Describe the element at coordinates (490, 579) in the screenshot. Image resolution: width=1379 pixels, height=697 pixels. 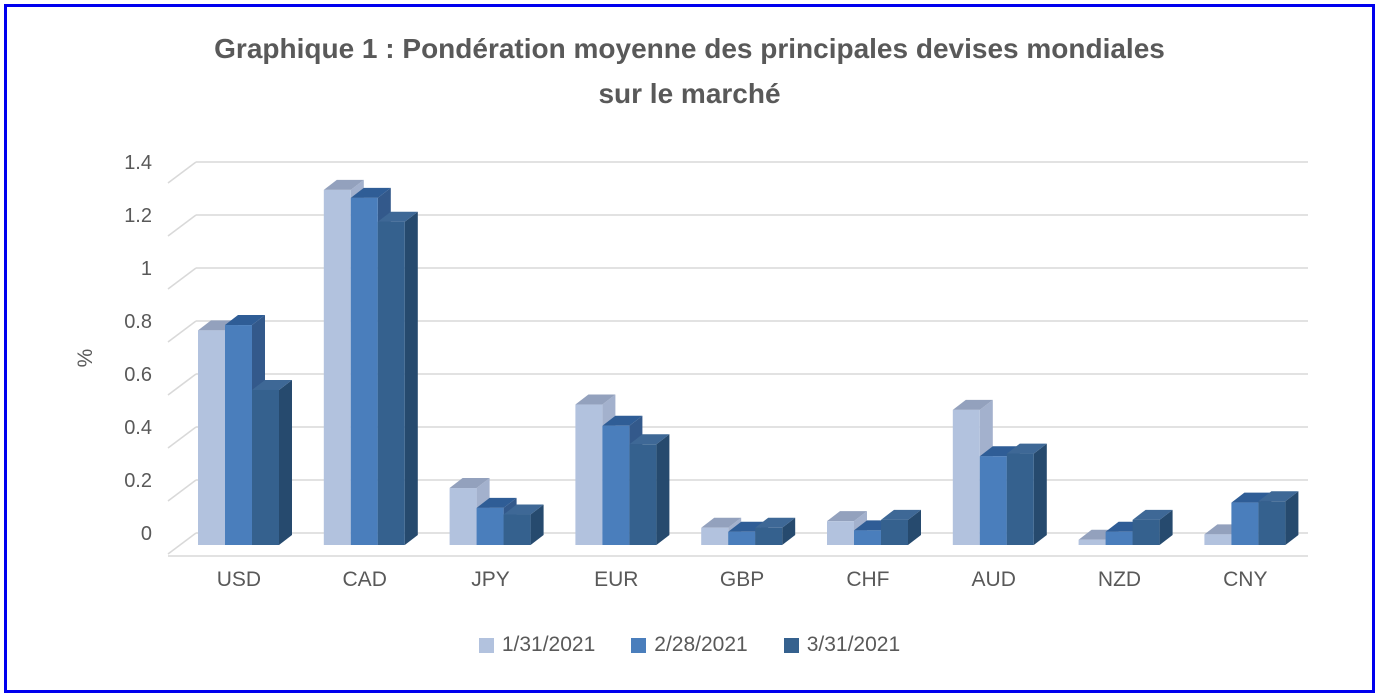
I see `x-category-label-JPY: JPY` at that location.